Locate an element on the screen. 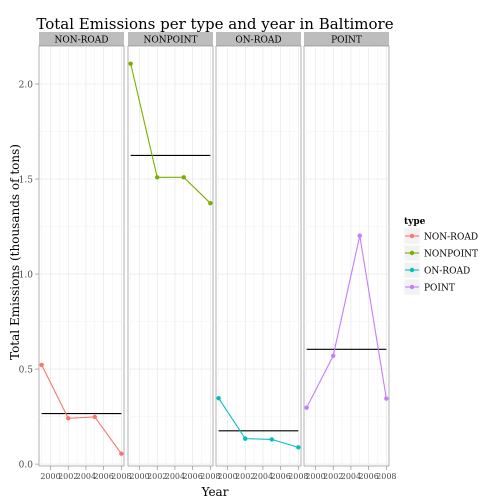 The height and width of the screenshot is (504, 504). facet-strip-label: ON-ROAD is located at coordinates (258, 41).